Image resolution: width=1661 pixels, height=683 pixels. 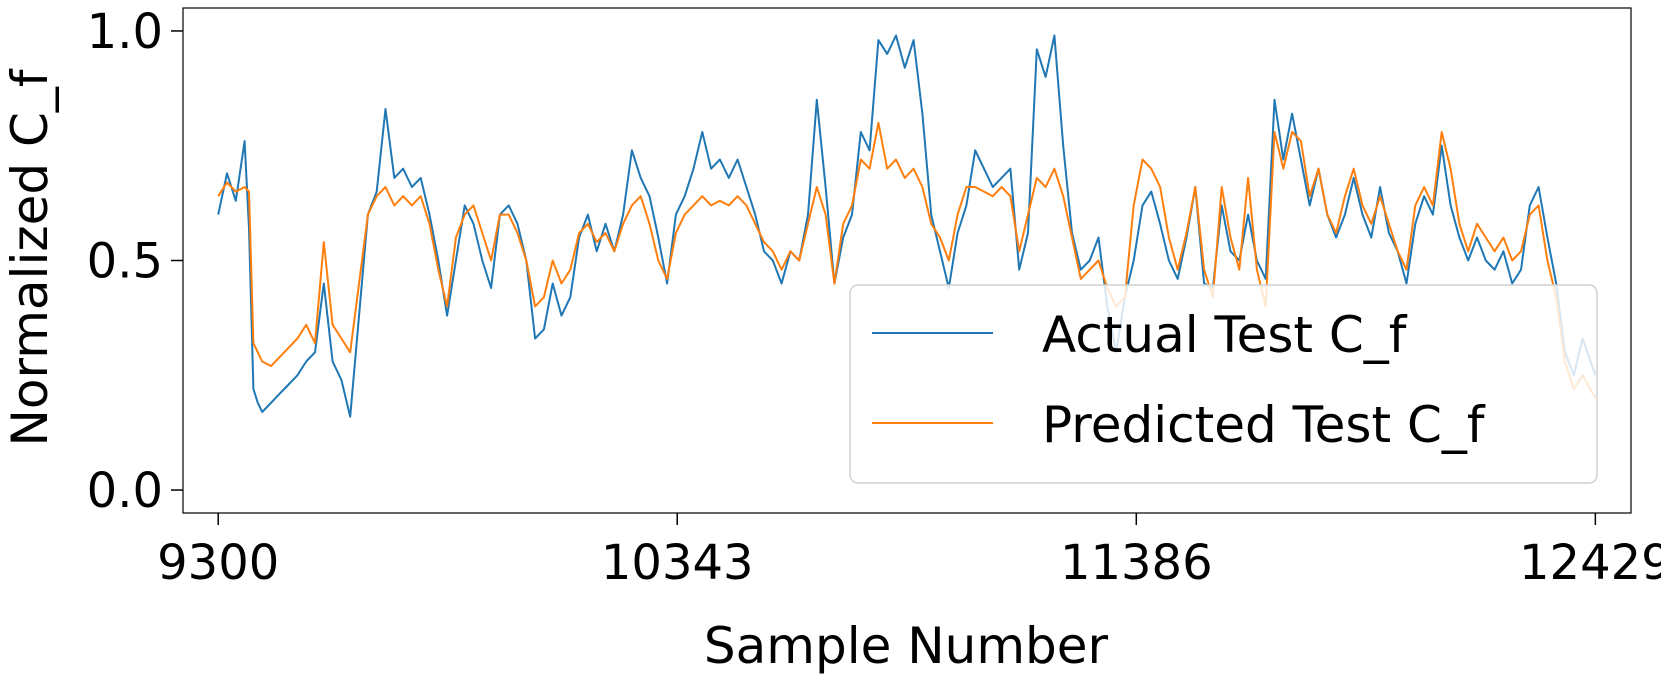 I want to click on x-axis-label: Sample Number, so click(x=906, y=646).